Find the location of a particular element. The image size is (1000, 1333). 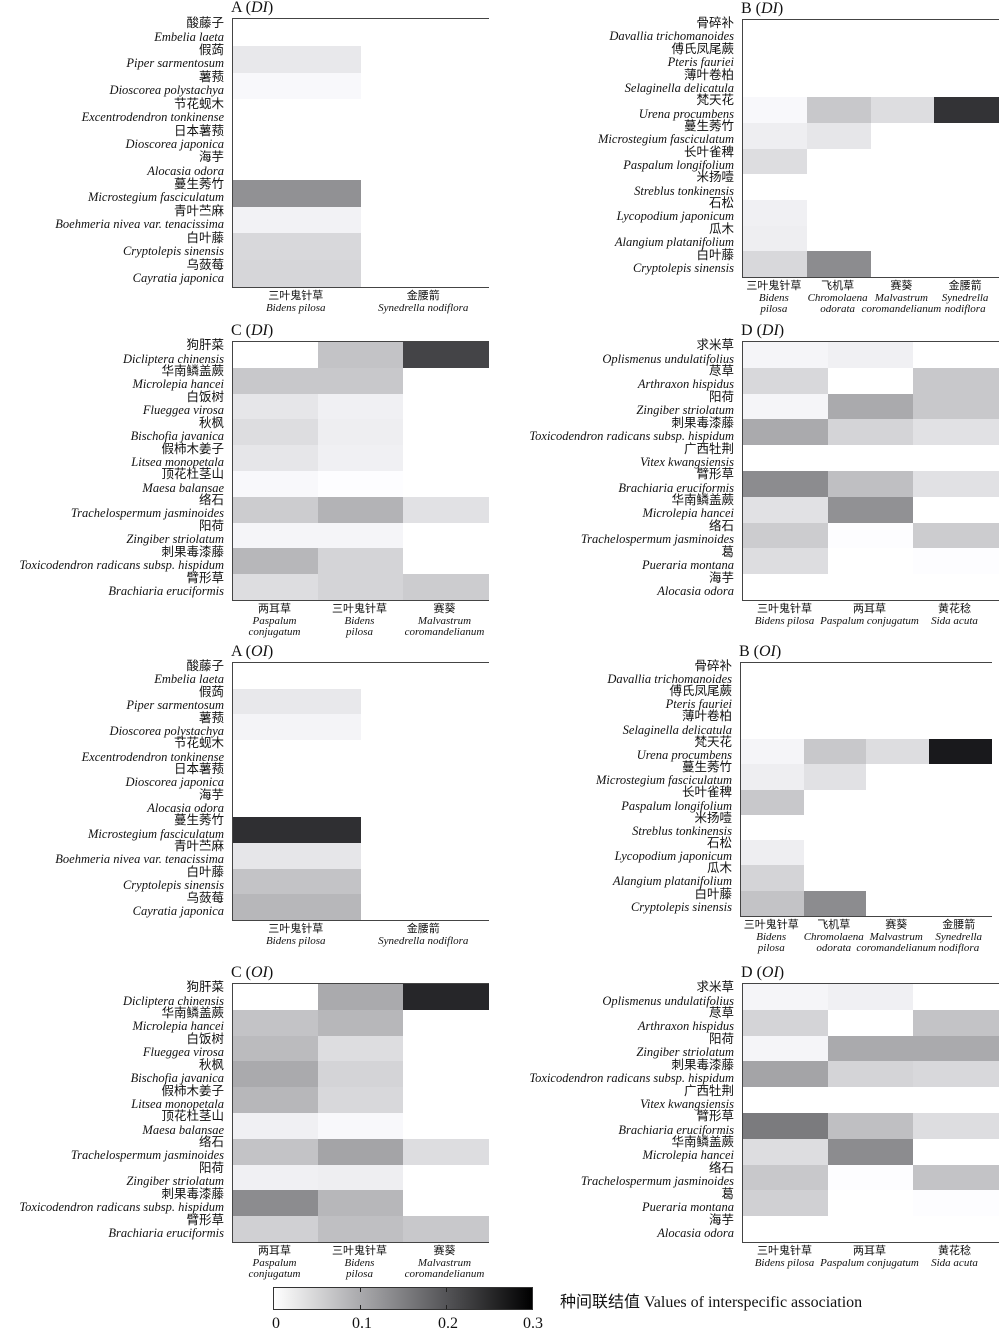

row-label-chinese: 梵天花 is located at coordinates (684, 742).